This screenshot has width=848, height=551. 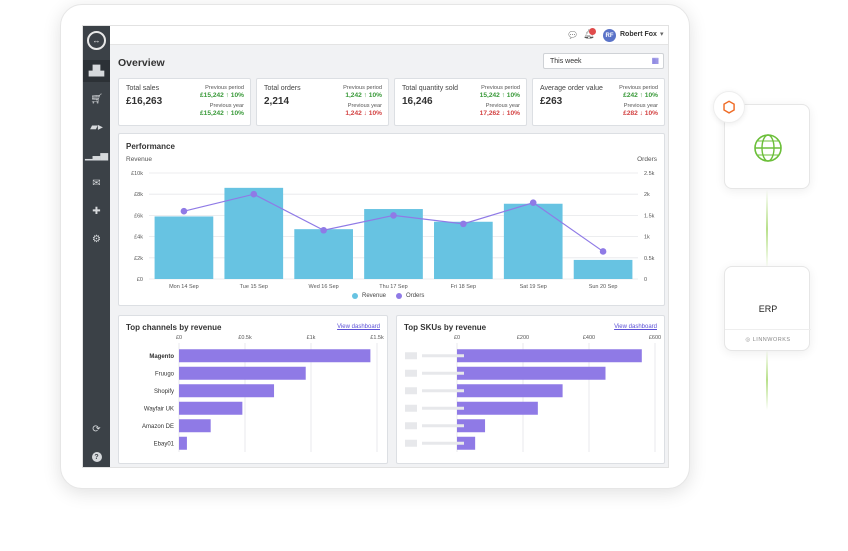 I want to click on kpi-value: 16,246, so click(x=417, y=101).